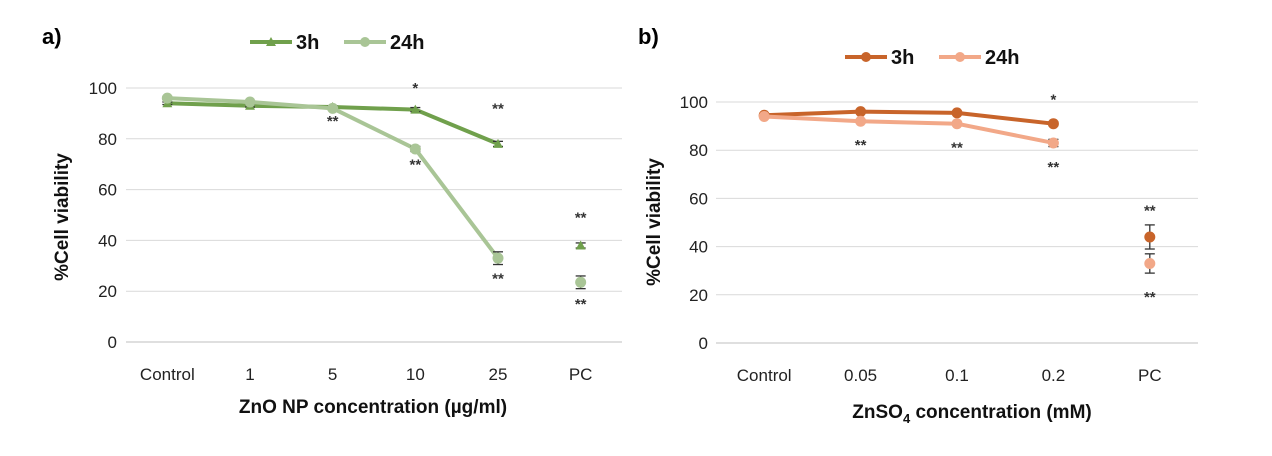  What do you see at coordinates (960, 57) in the screenshot?
I see `legend-b-24h-marker` at bounding box center [960, 57].